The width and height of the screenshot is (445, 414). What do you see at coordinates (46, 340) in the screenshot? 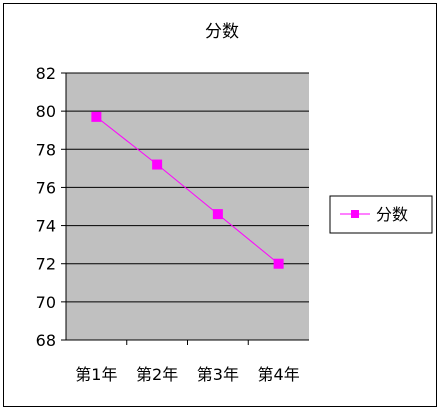
I see `y-tick-label: 68` at bounding box center [46, 340].